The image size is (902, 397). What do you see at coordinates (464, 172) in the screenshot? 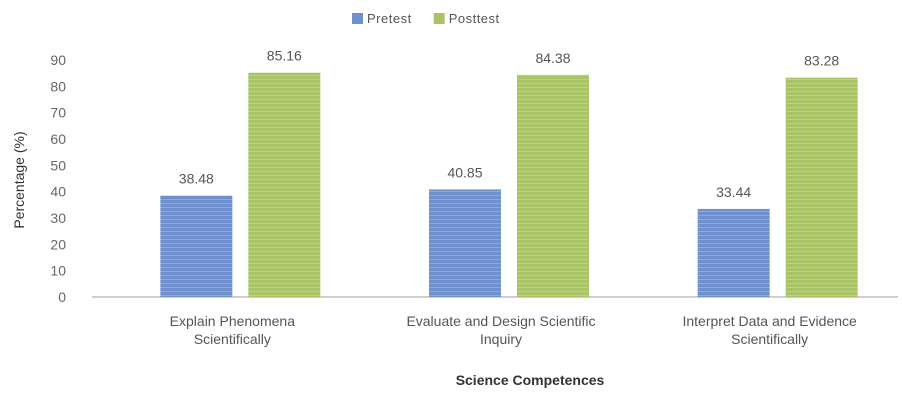
I see `data-label-pretest-1: 40.85` at bounding box center [464, 172].